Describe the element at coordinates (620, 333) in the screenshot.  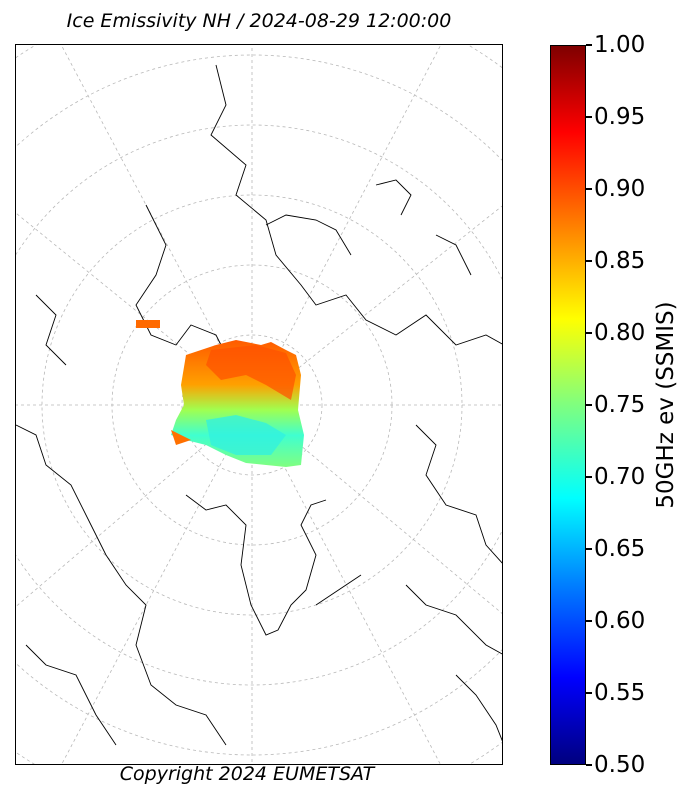
I see `colorbar-tick-label: 0.80` at that location.